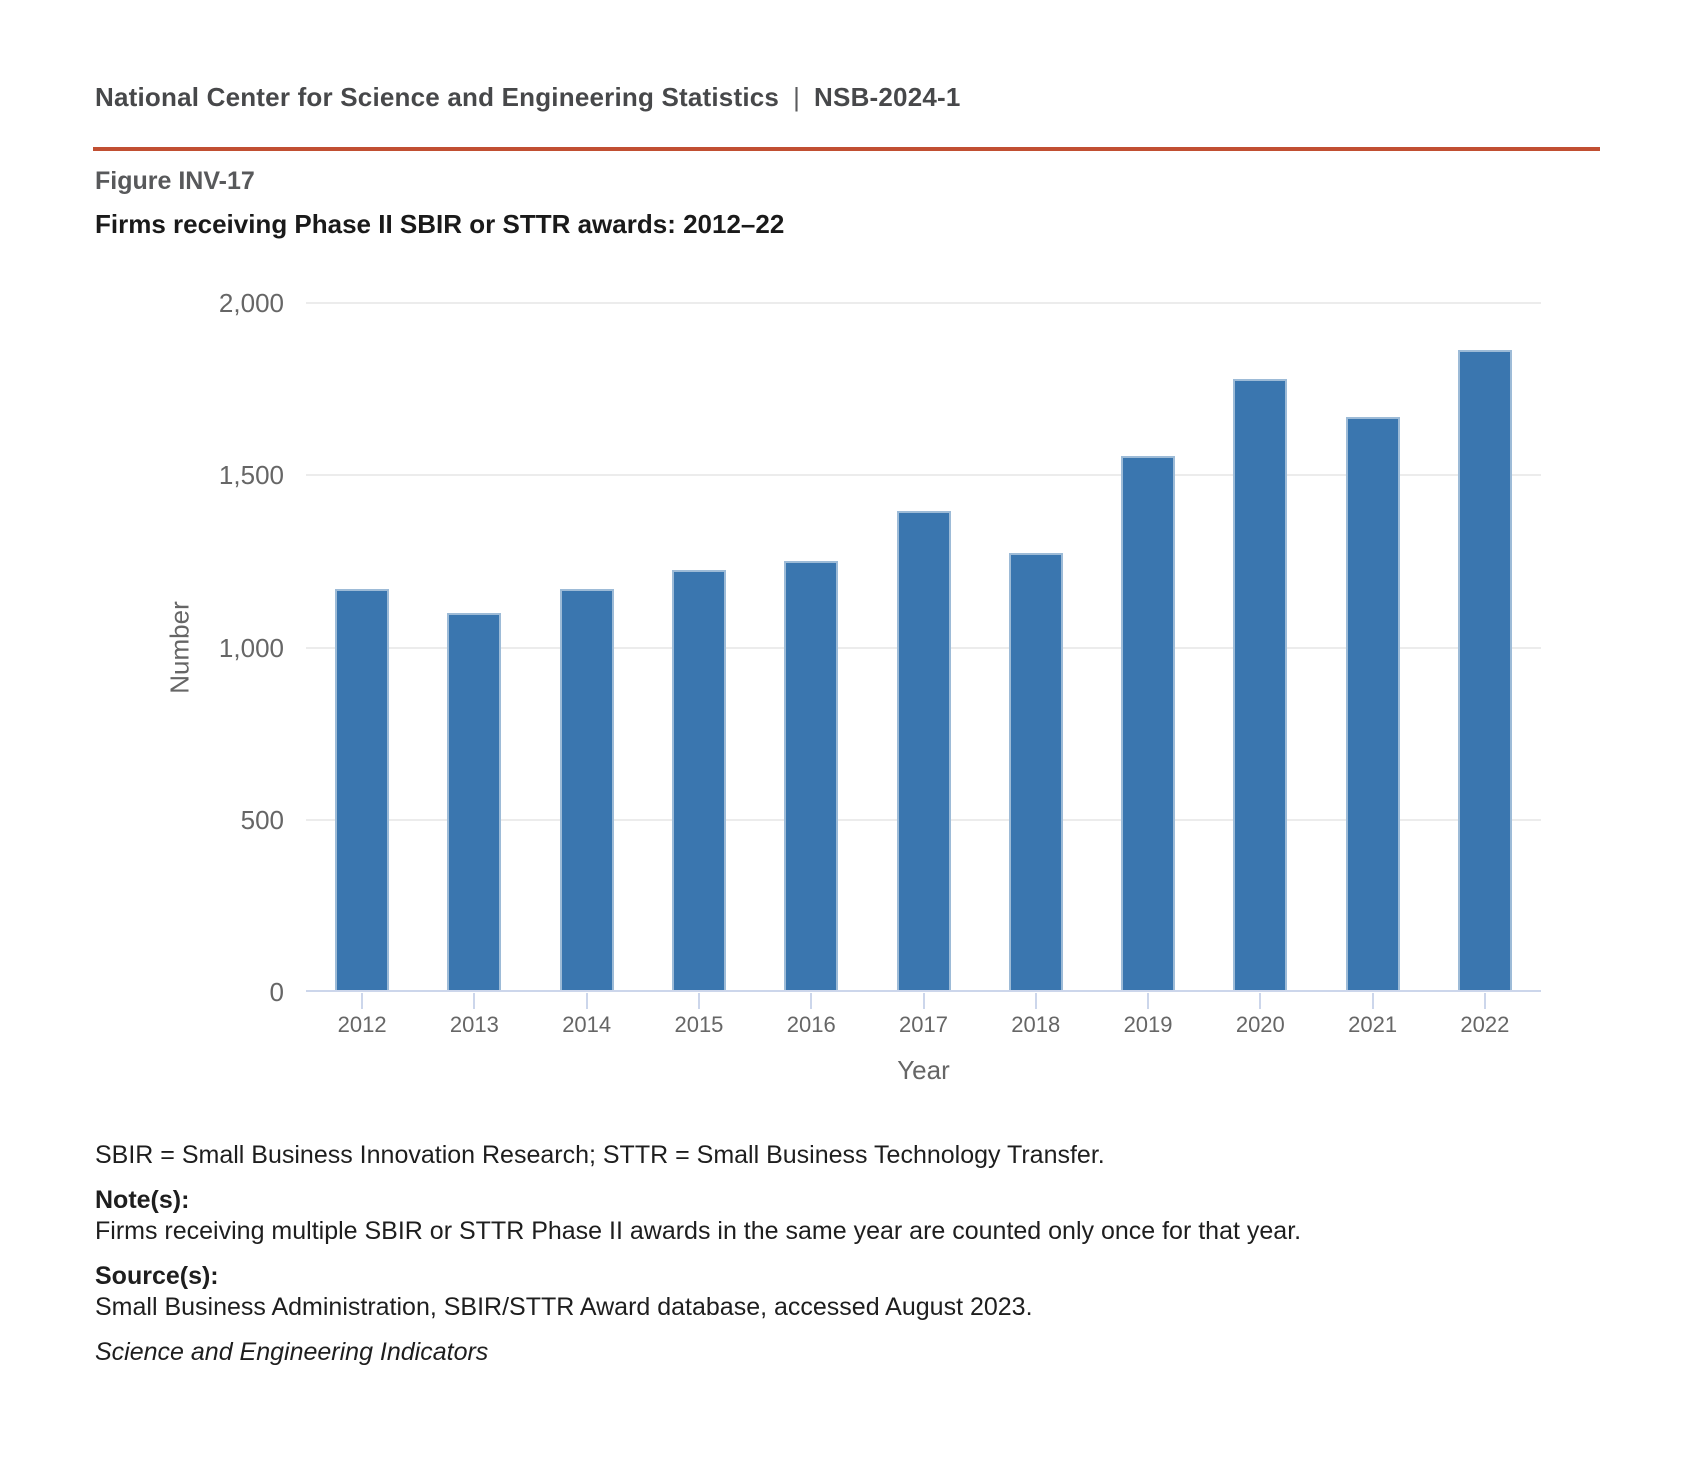  I want to click on x-tick-label: 2013, so click(474, 1024).